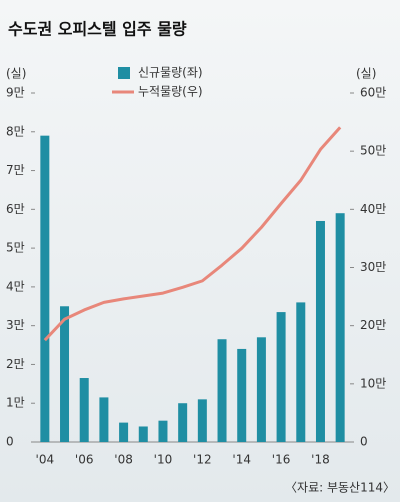 The width and height of the screenshot is (400, 502). What do you see at coordinates (366, 74) in the screenshot?
I see `y2-unit: (실)` at bounding box center [366, 74].